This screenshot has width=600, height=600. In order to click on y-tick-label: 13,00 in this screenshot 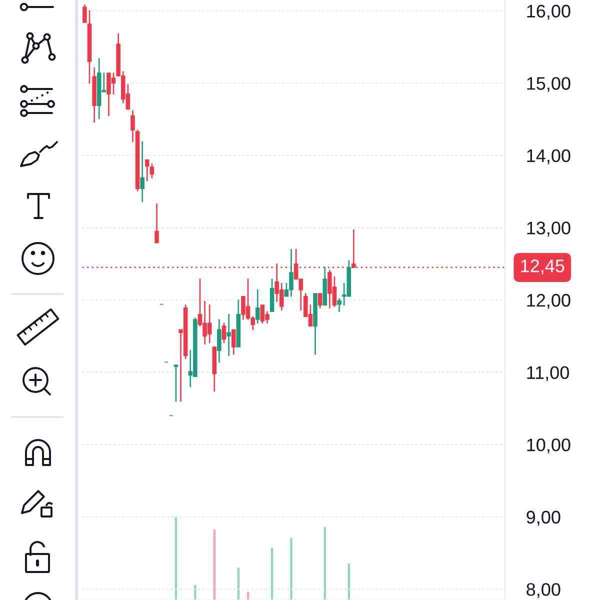, I will do `click(548, 229)`.